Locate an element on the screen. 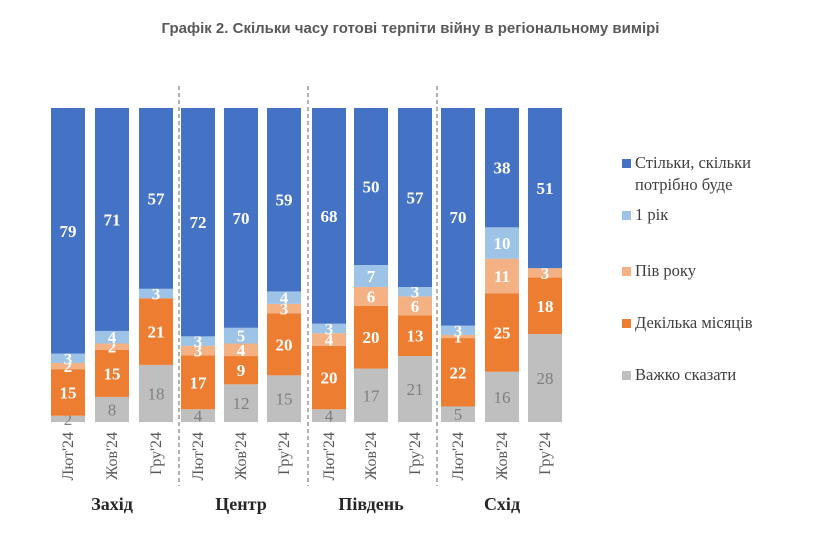 The image size is (821, 555). data-label: 16 is located at coordinates (502, 397).